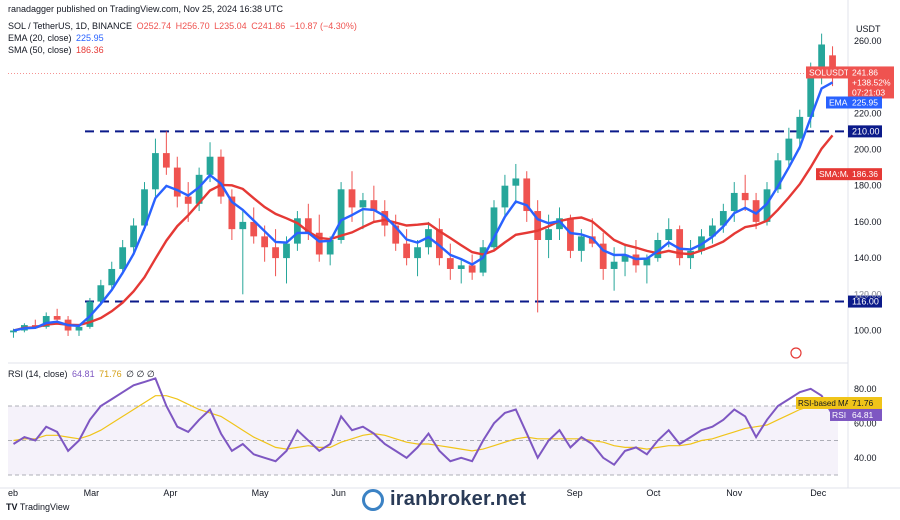 This screenshot has width=900, height=520. Describe the element at coordinates (865, 131) in the screenshot. I see `level-tag-bg` at that location.